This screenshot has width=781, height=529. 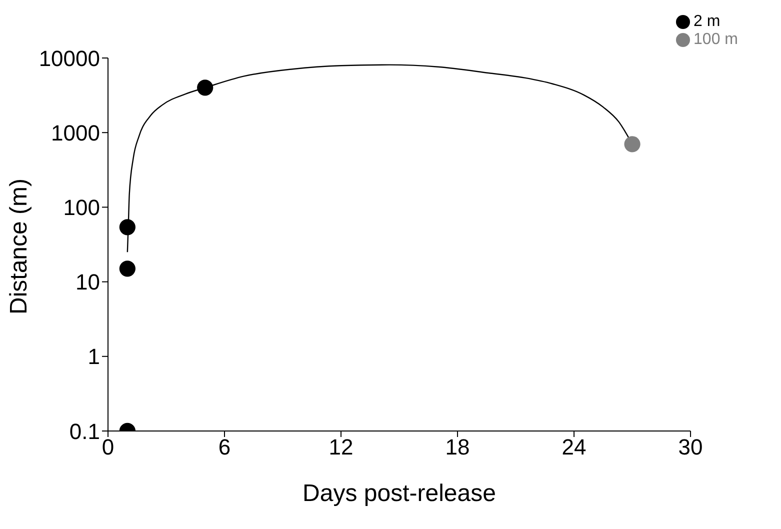 What do you see at coordinates (19, 246) in the screenshot?
I see `y-axis-title: Distance (m)` at bounding box center [19, 246].